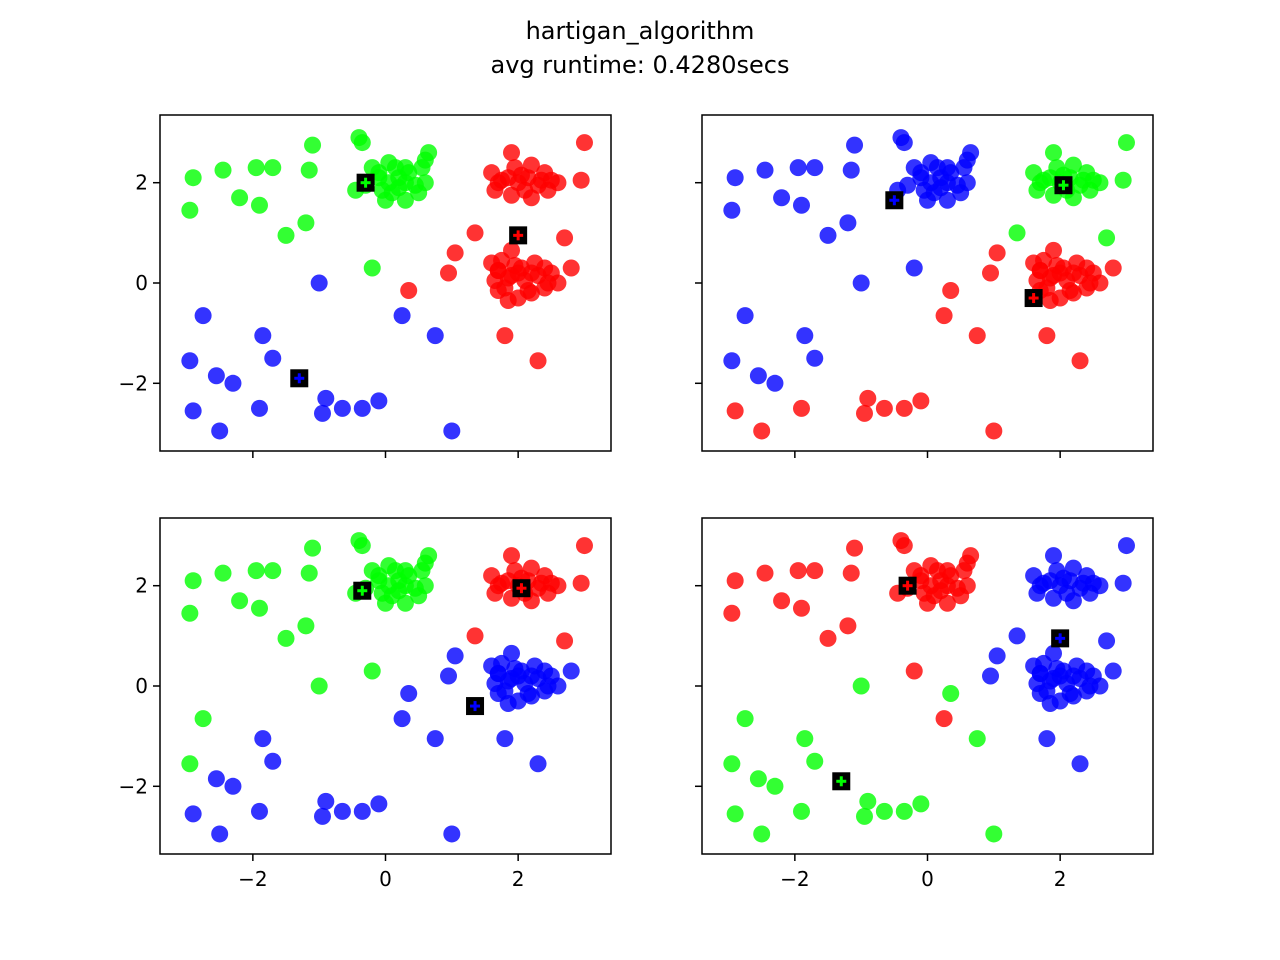 The width and height of the screenshot is (1280, 960). I want to click on y-tick-label: 0, so click(141, 283).